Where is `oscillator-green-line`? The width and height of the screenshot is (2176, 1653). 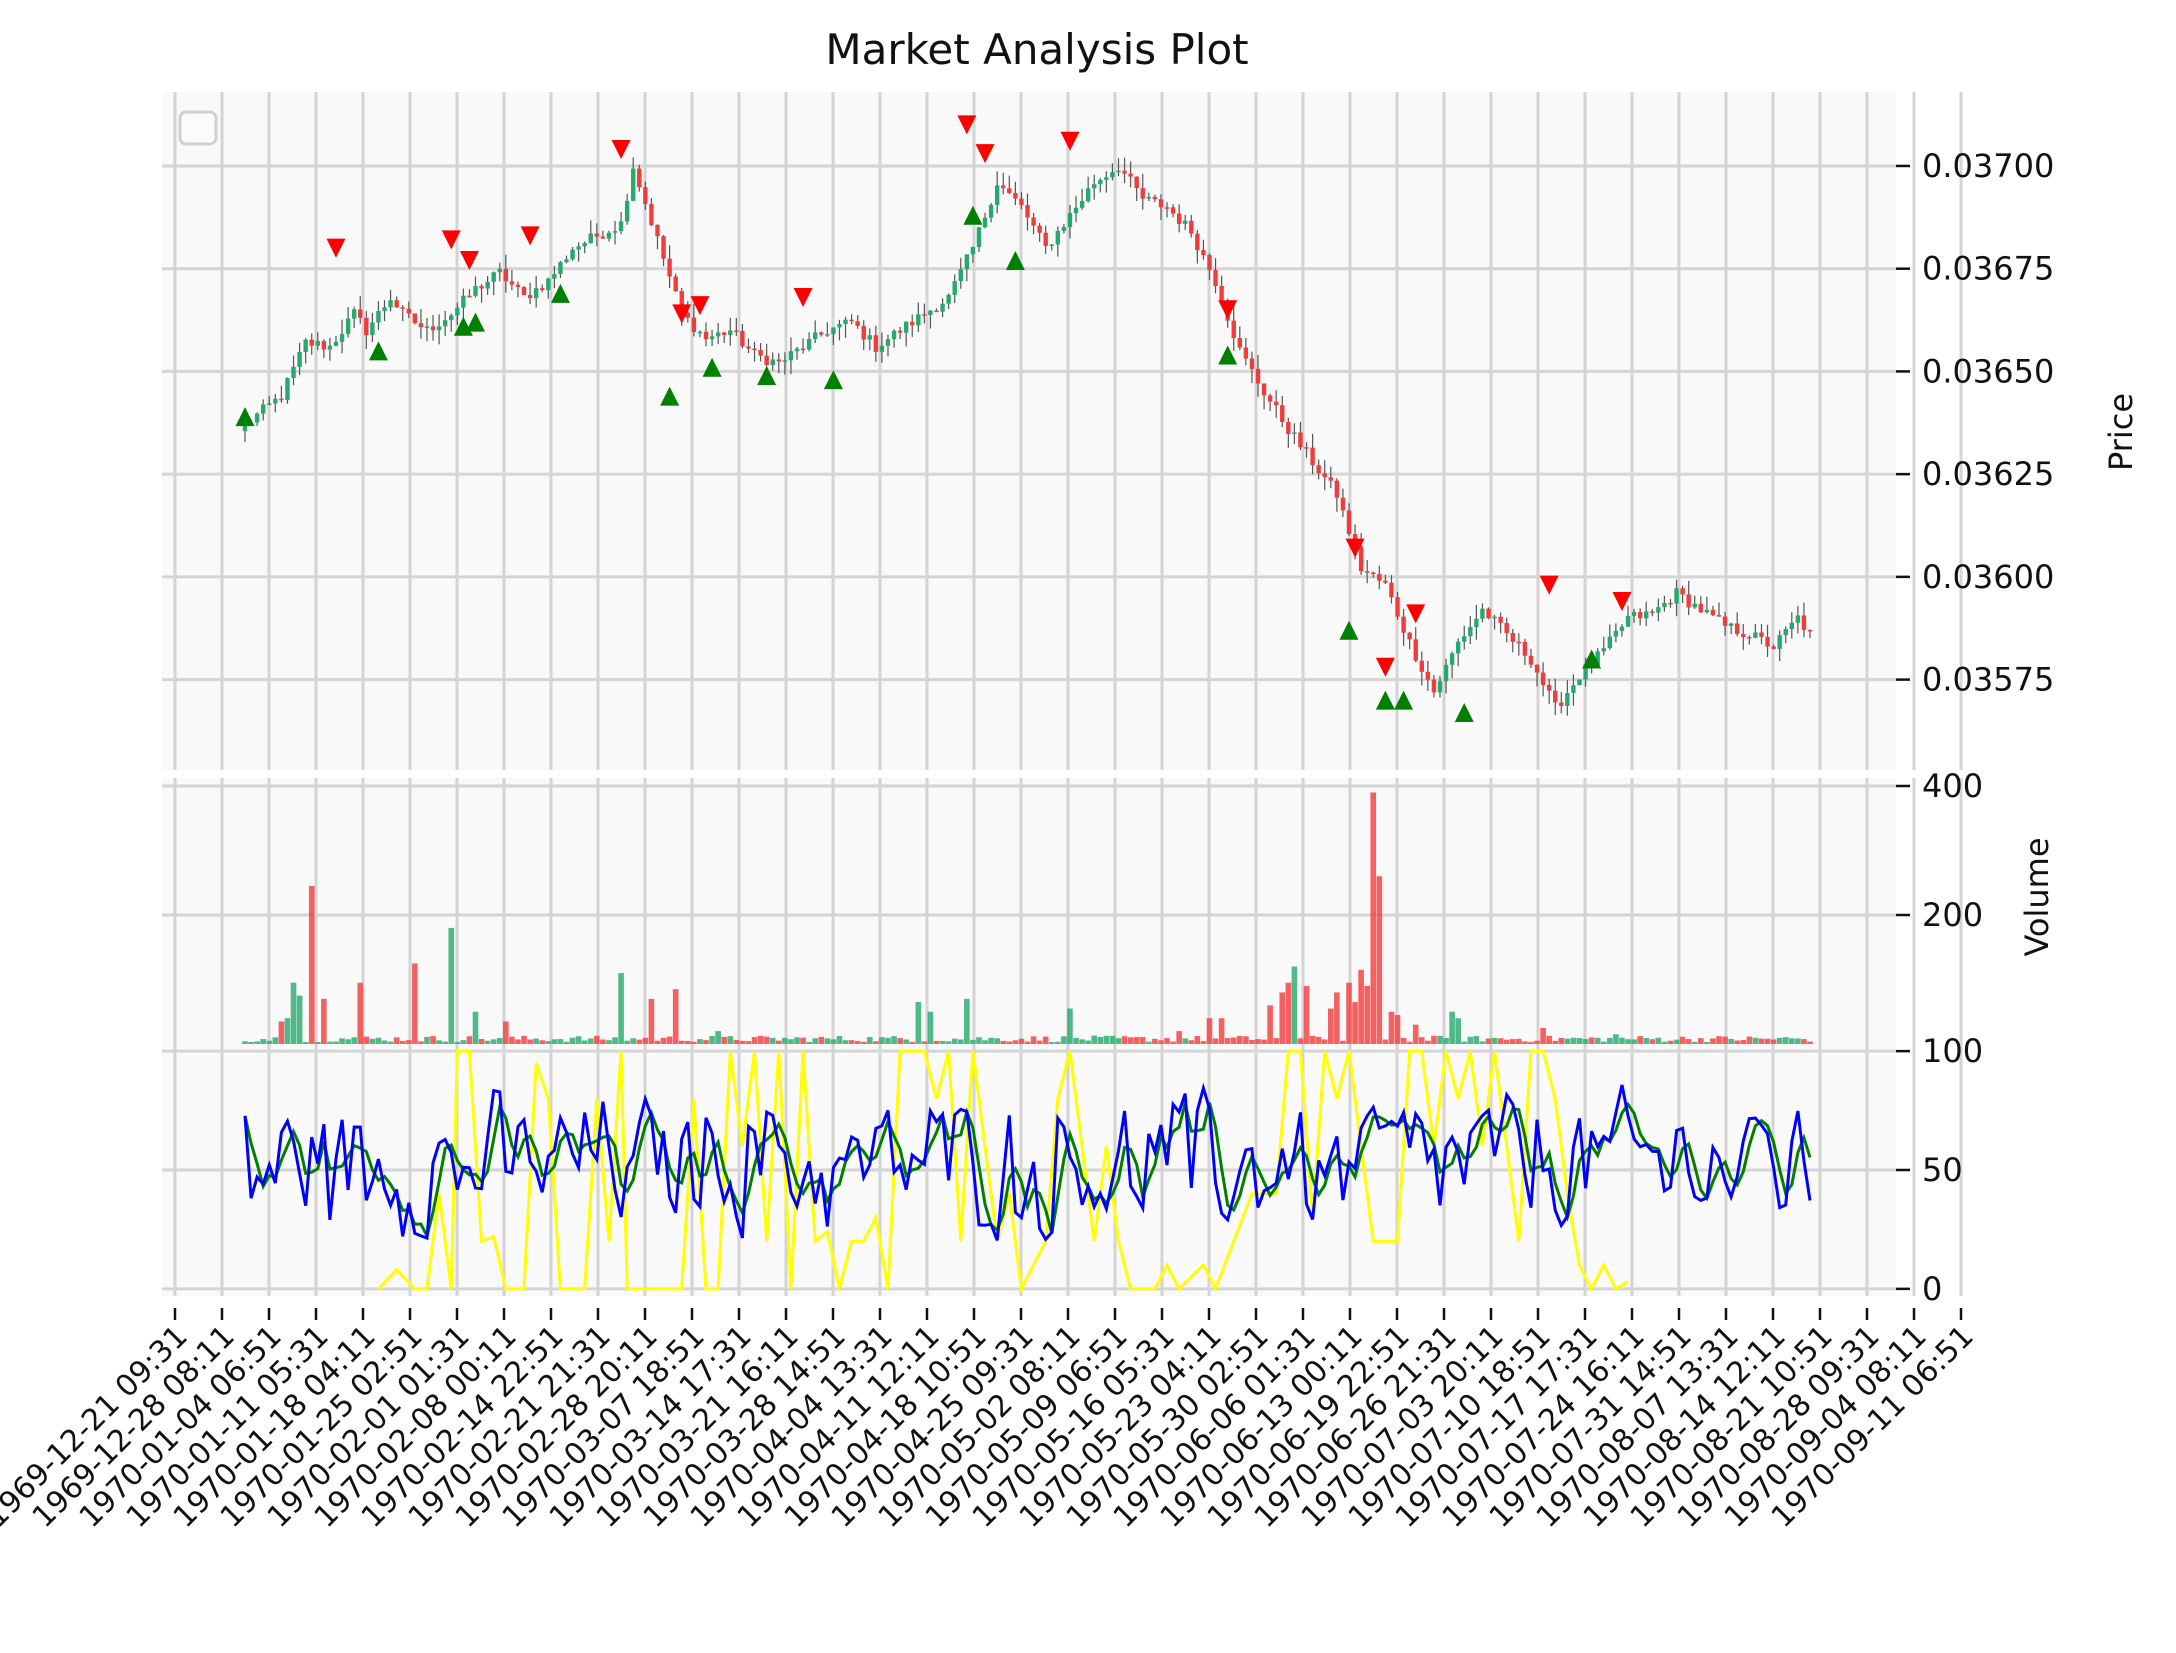 oscillator-green-line is located at coordinates (1027, 1170).